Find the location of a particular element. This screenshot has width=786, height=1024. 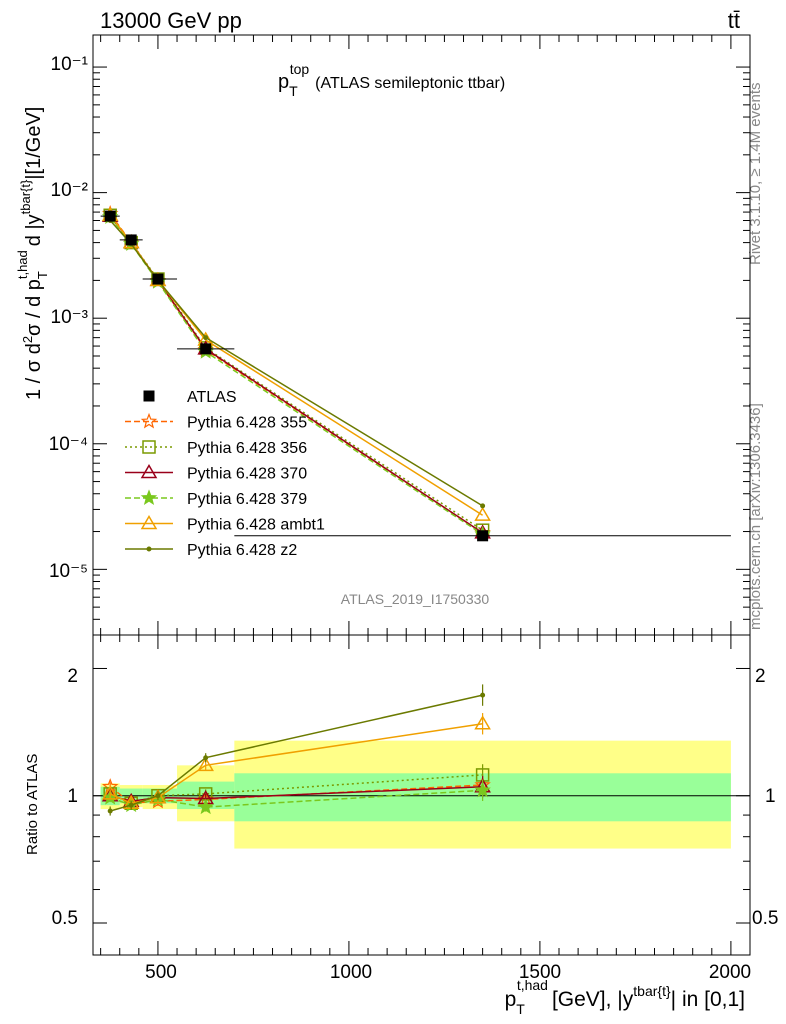

x-axis-label: pTt,had[GeV], |ytbar{t}| in [0,1] is located at coordinates (625, 997).